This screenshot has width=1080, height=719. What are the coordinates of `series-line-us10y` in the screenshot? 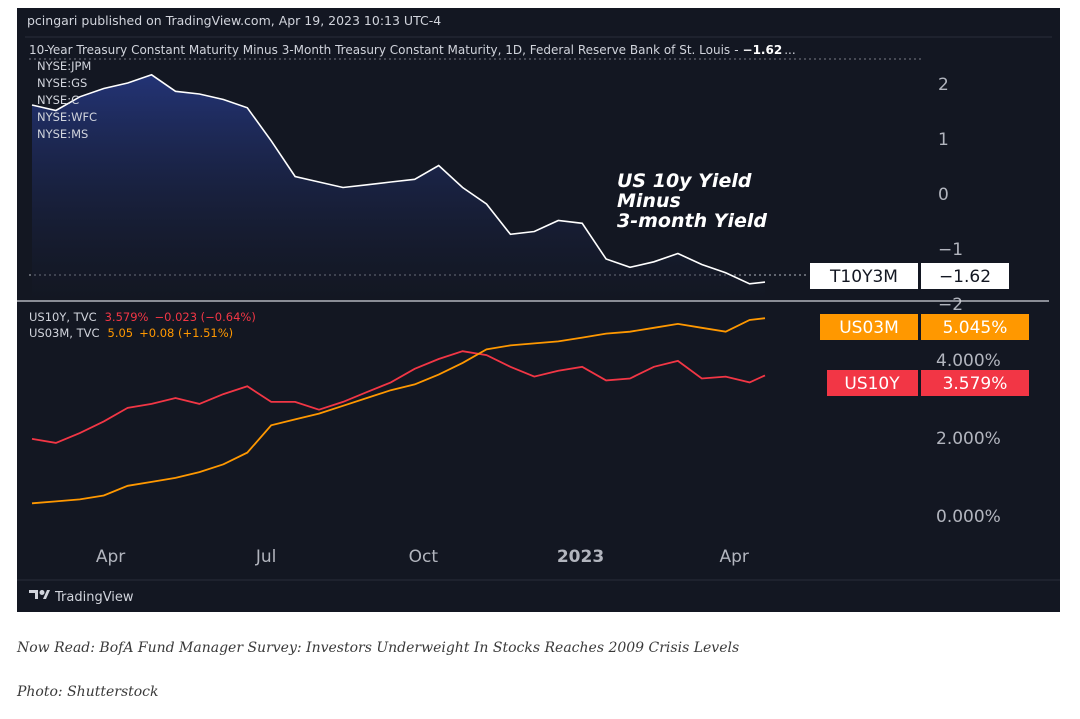 It's located at (398, 397).